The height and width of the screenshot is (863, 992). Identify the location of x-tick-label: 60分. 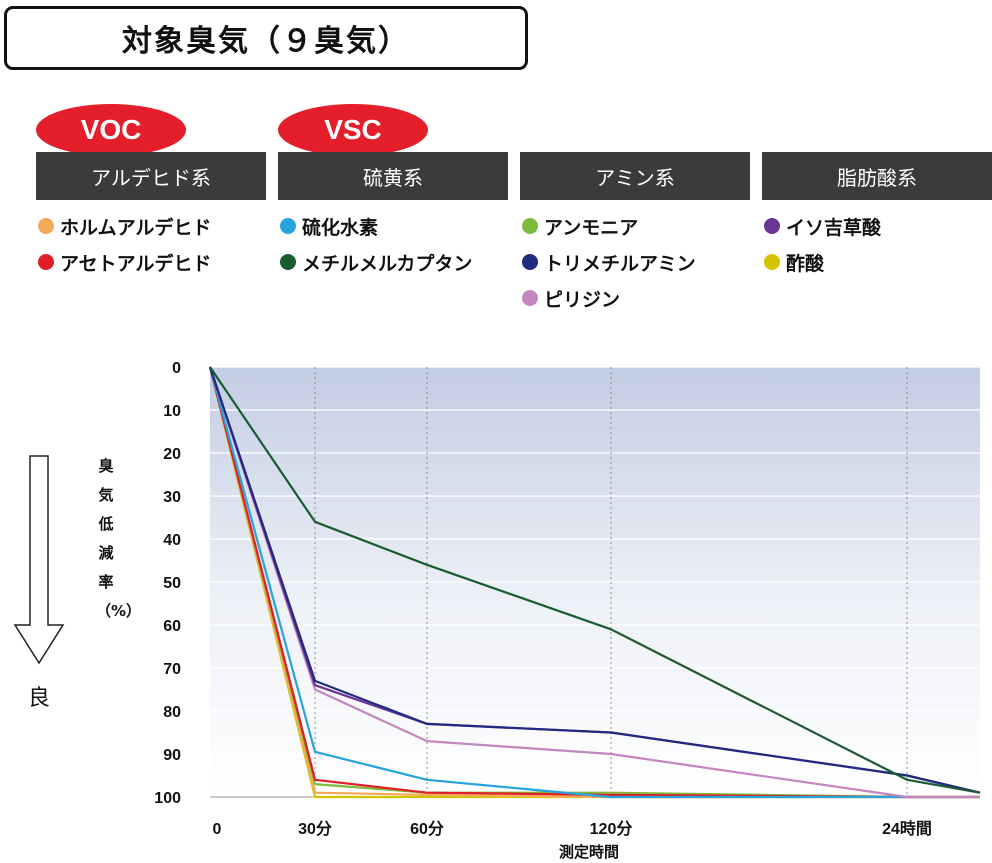
(427, 829).